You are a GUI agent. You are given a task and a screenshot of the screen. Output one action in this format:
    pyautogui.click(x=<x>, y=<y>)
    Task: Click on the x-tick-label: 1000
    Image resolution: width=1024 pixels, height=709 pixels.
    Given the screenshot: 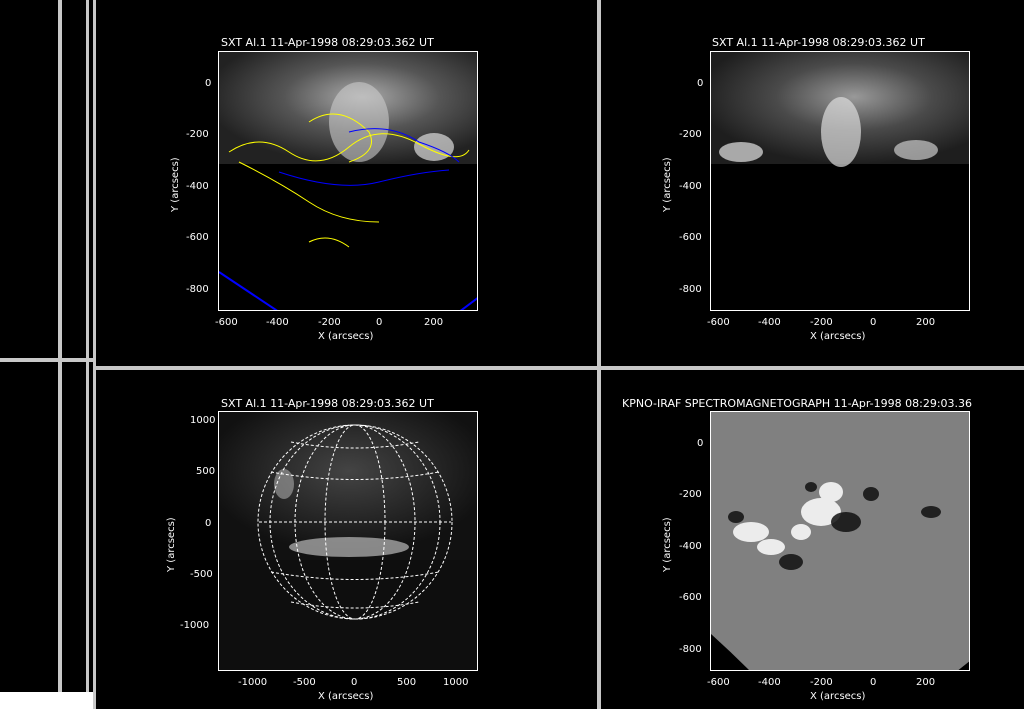 What is the action you would take?
    pyautogui.click(x=456, y=682)
    